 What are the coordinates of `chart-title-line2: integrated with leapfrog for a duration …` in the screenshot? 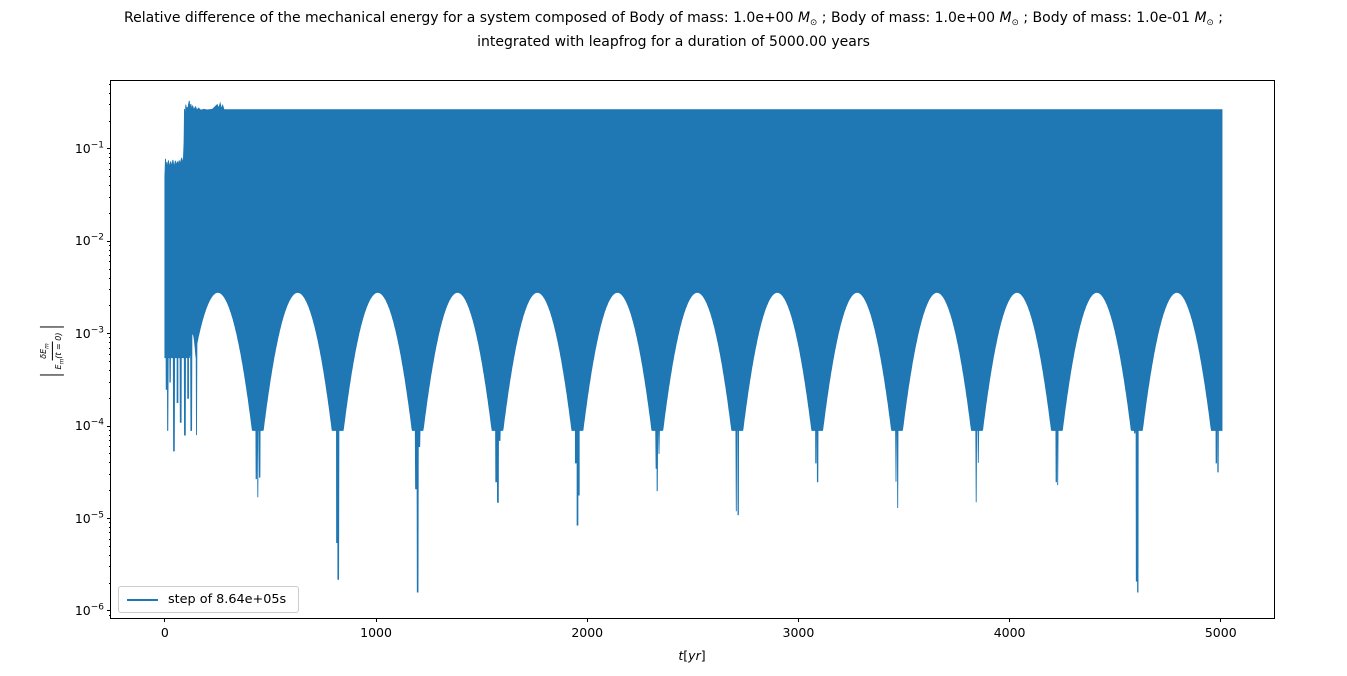 It's located at (673, 41).